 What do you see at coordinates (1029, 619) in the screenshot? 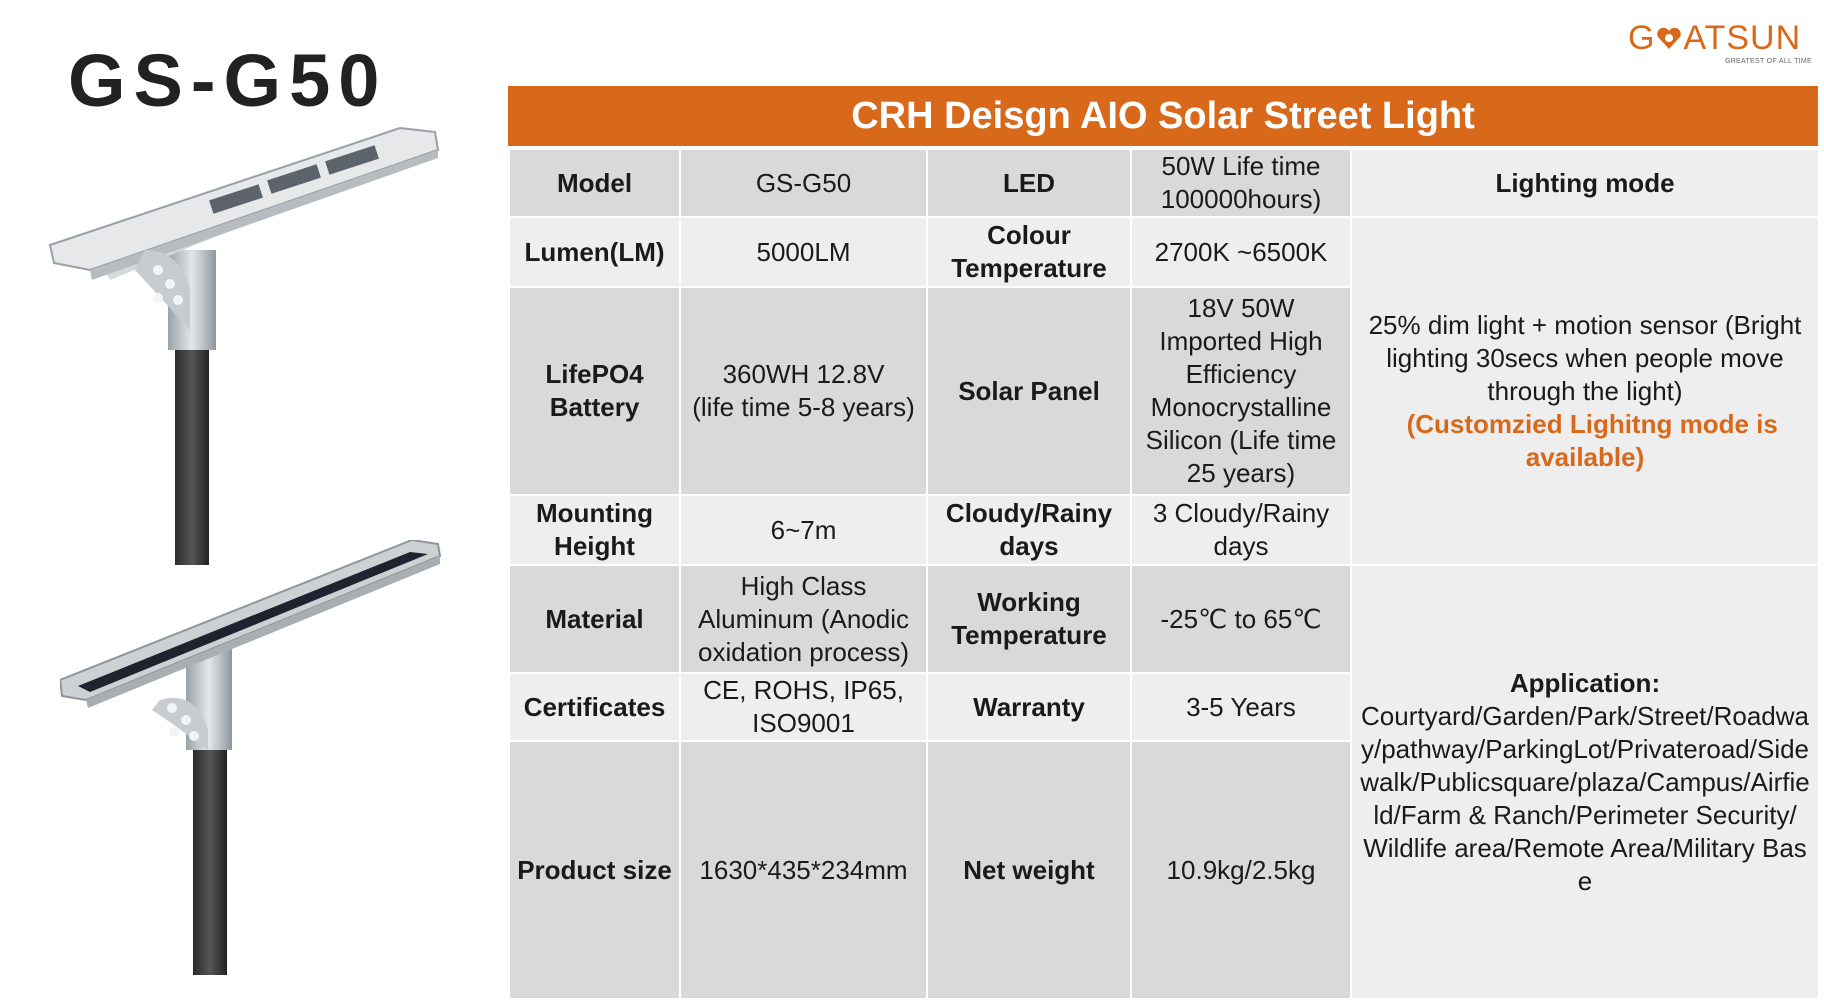
I see `working-temperature-label: Working Temperature` at bounding box center [1029, 619].